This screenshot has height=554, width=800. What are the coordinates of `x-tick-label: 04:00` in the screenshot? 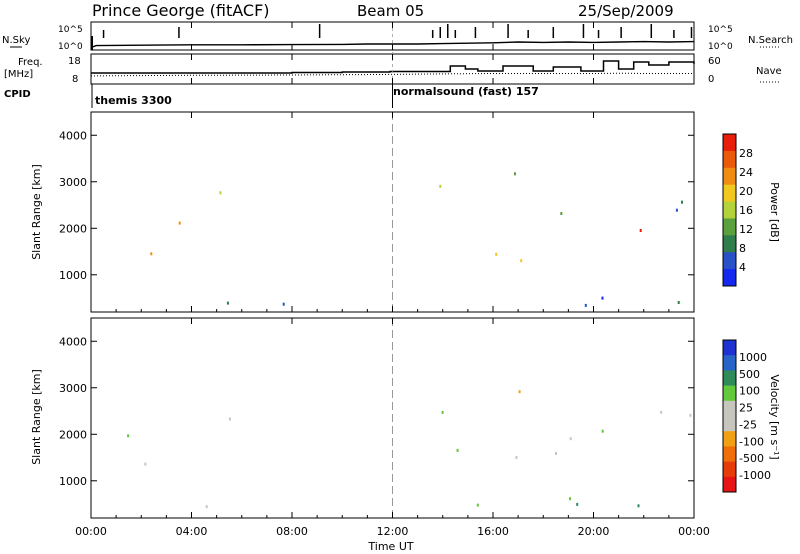 It's located at (192, 531).